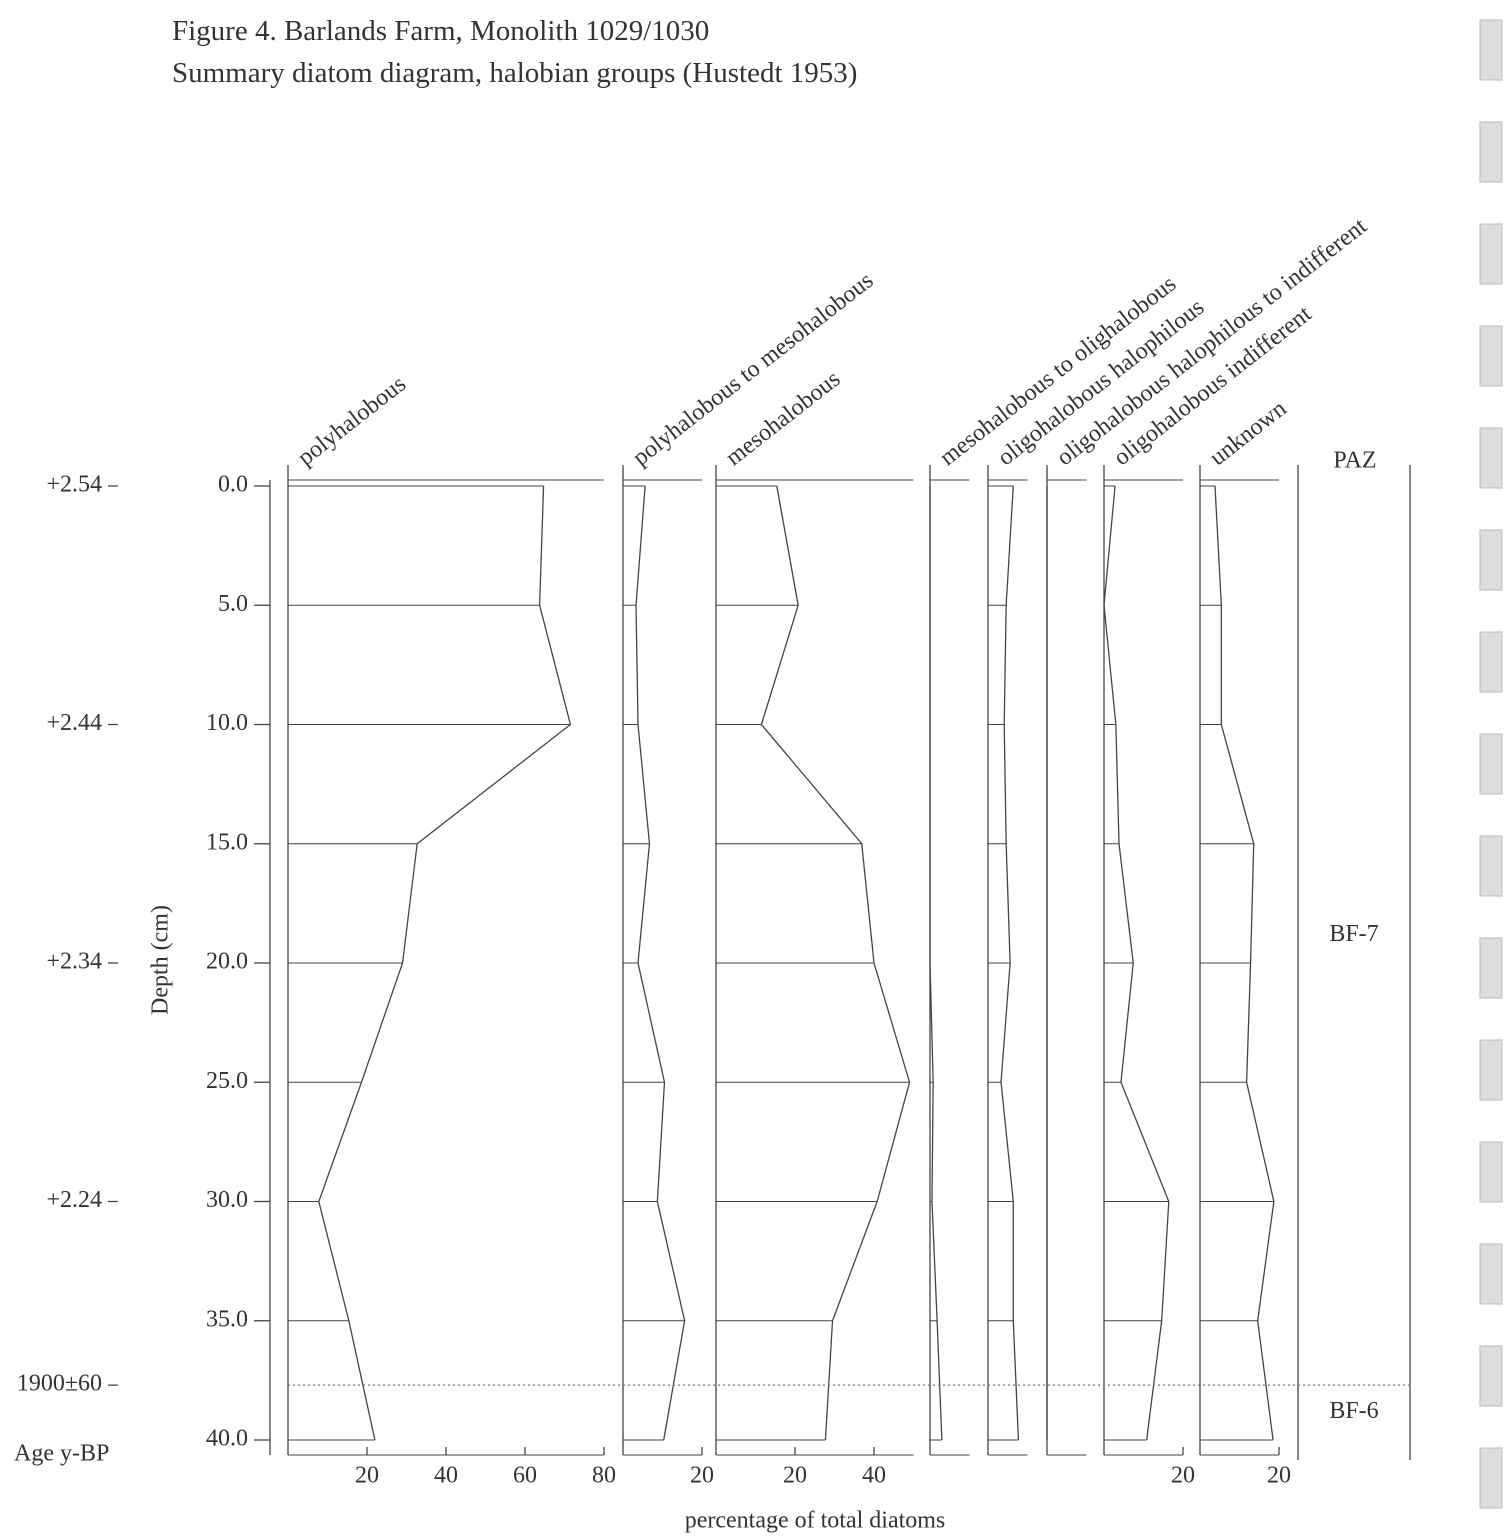 This screenshot has width=1505, height=1540. I want to click on x-tick-label: 80, so click(604, 1476).